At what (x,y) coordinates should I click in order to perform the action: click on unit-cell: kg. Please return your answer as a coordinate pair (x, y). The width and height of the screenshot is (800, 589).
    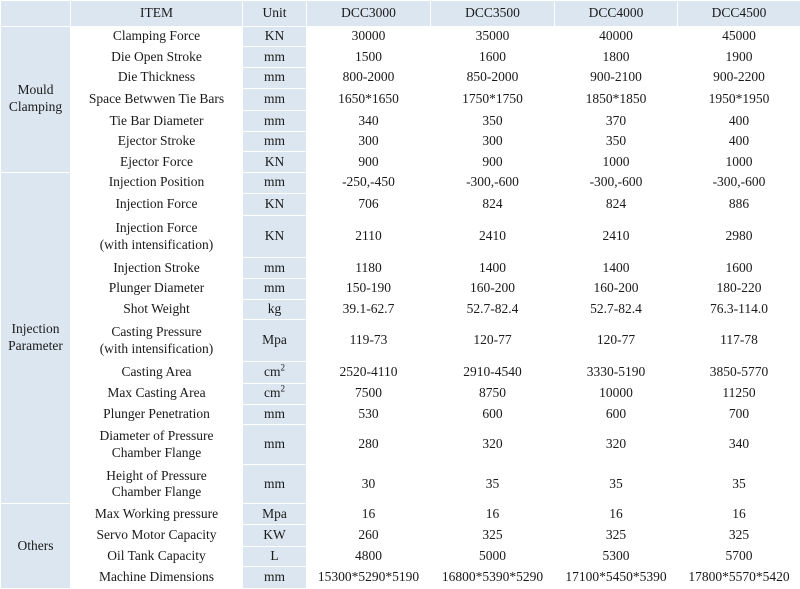
    Looking at the image, I should click on (274, 309).